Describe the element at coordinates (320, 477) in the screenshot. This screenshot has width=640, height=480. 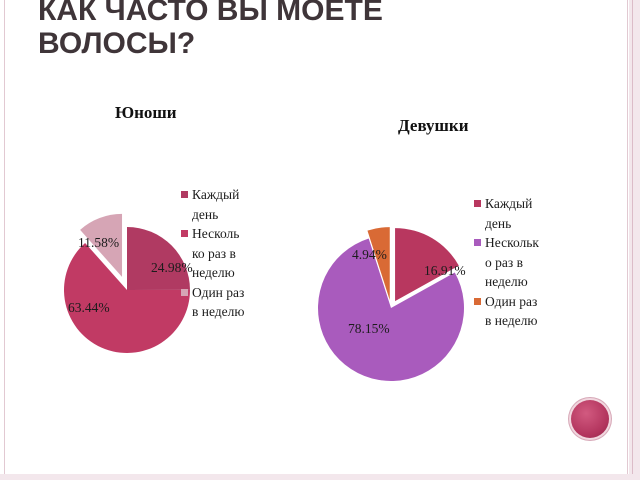
I see `slide-border-bottom` at that location.